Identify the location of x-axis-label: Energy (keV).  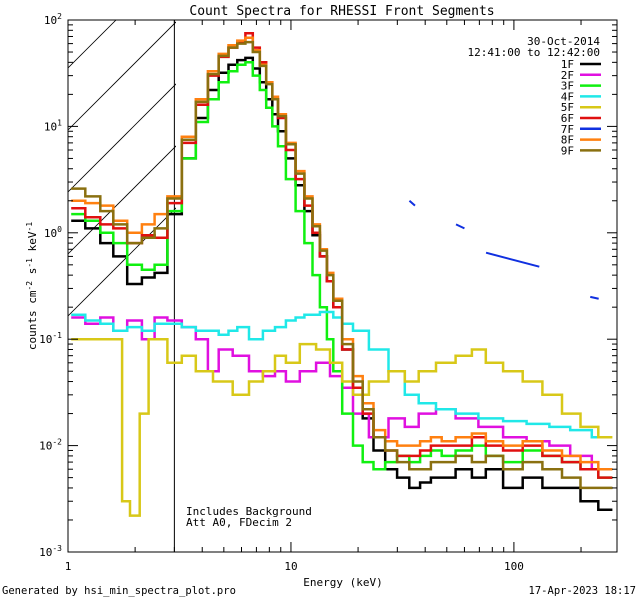
(342, 582).